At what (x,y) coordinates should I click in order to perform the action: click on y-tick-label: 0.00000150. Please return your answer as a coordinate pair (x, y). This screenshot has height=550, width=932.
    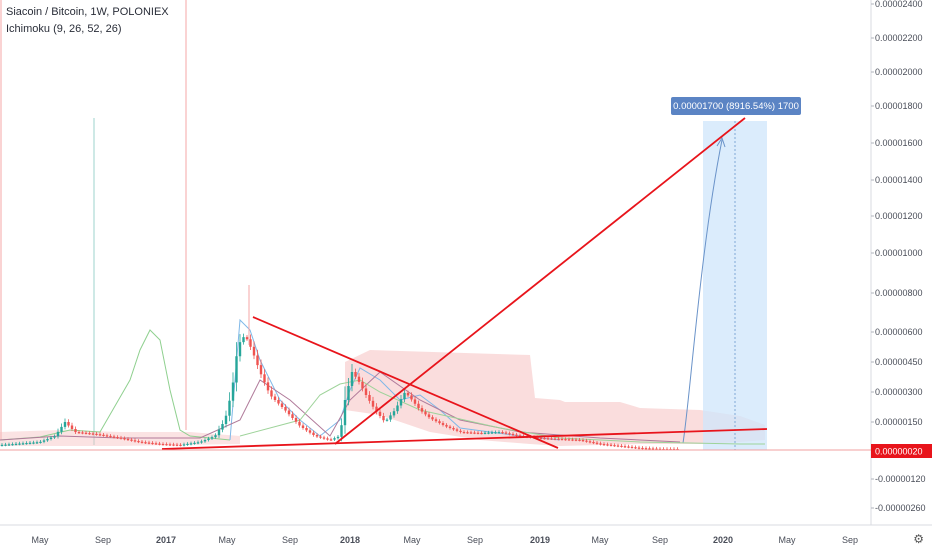
    Looking at the image, I should click on (899, 422).